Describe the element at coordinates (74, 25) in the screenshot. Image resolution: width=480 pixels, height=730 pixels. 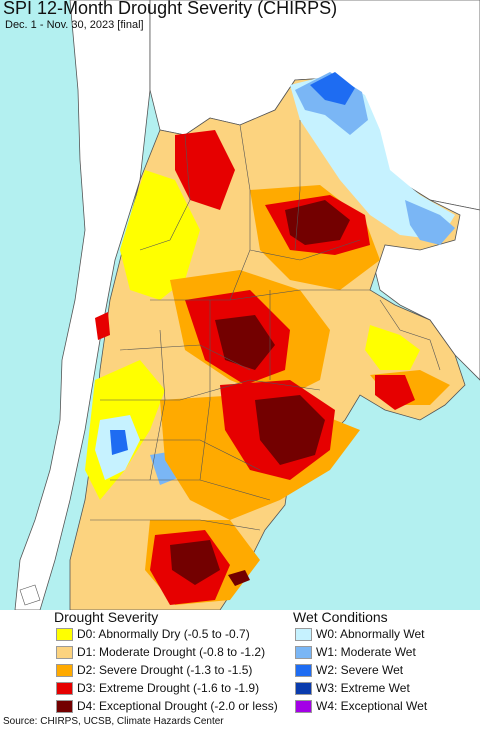
I see `map-subtitle: Dec. 1 - Nov. 30, 2023 [final]` at that location.